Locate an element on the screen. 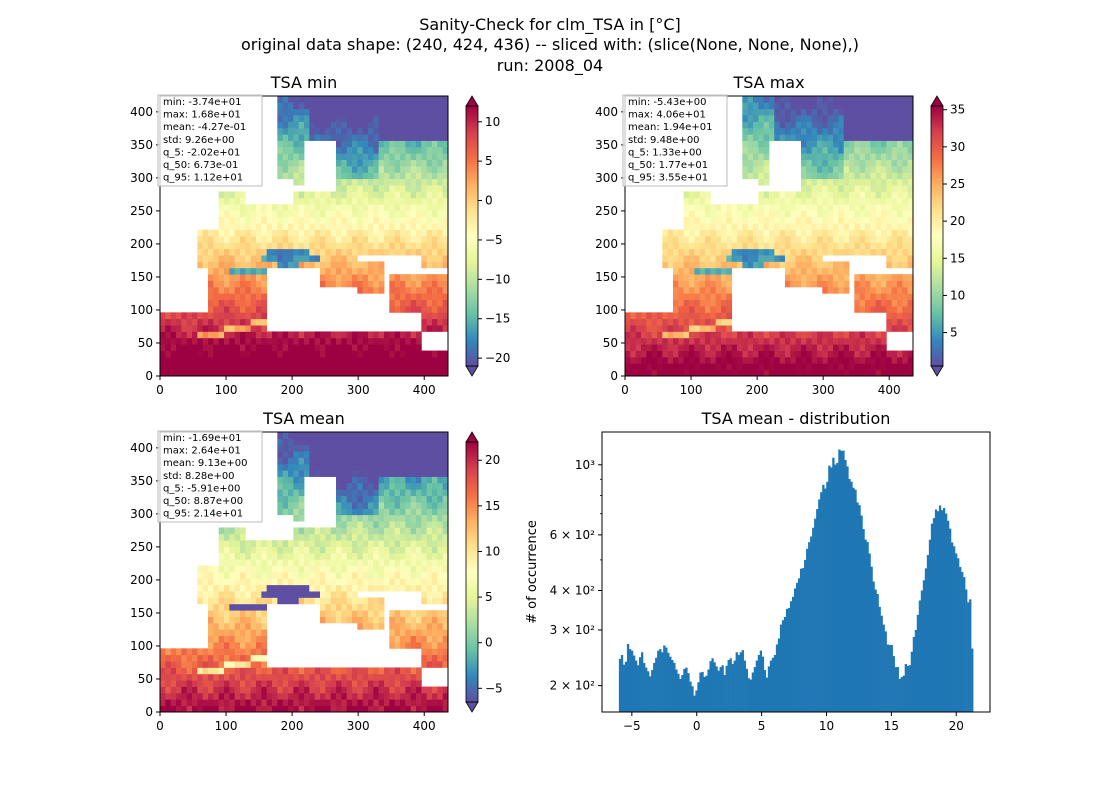 Image resolution: width=1100 pixels, height=800 pixels. colorbar-extend-min is located at coordinates (937, 371).